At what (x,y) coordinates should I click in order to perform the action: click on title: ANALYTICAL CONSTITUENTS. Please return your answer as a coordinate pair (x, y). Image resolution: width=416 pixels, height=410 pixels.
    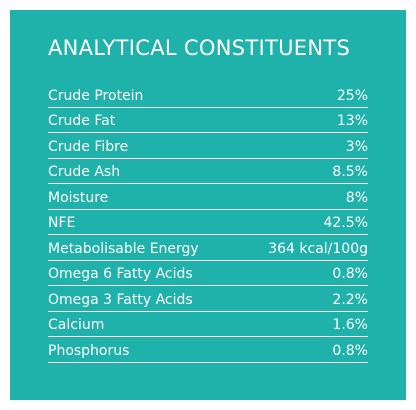
    Looking at the image, I should click on (199, 48).